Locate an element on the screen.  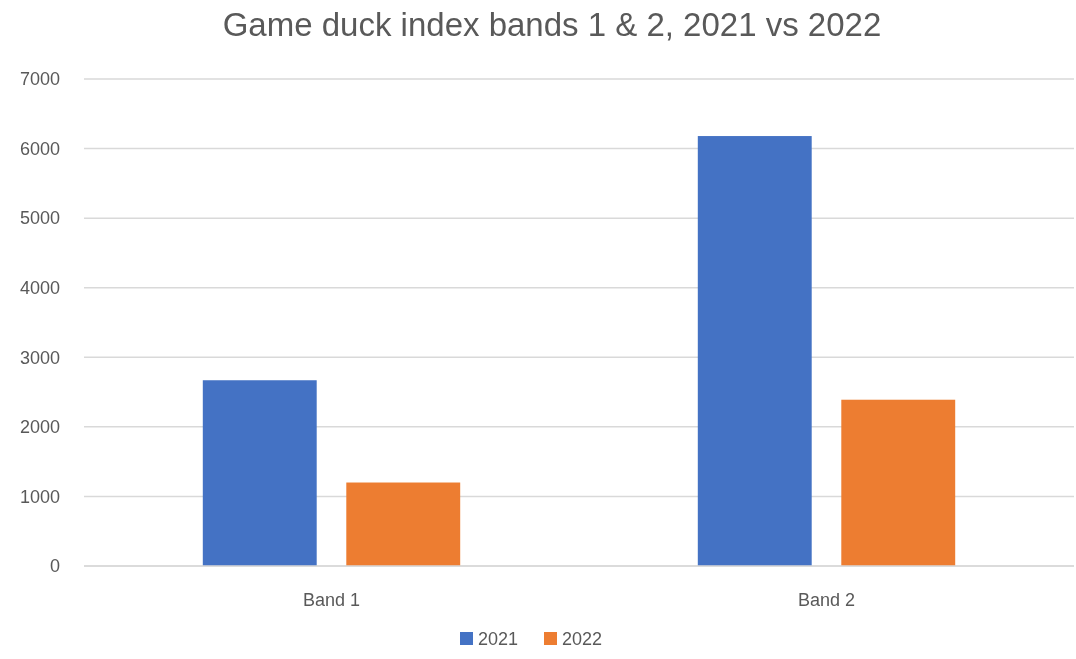
y-tick-label: 0 is located at coordinates (54, 566).